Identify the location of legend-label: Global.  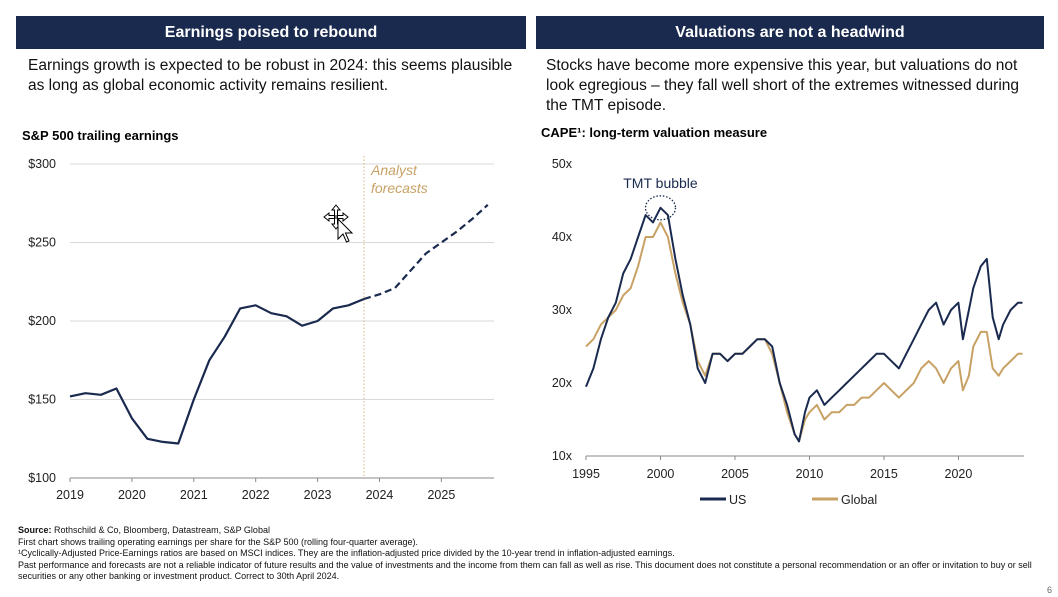
(859, 500).